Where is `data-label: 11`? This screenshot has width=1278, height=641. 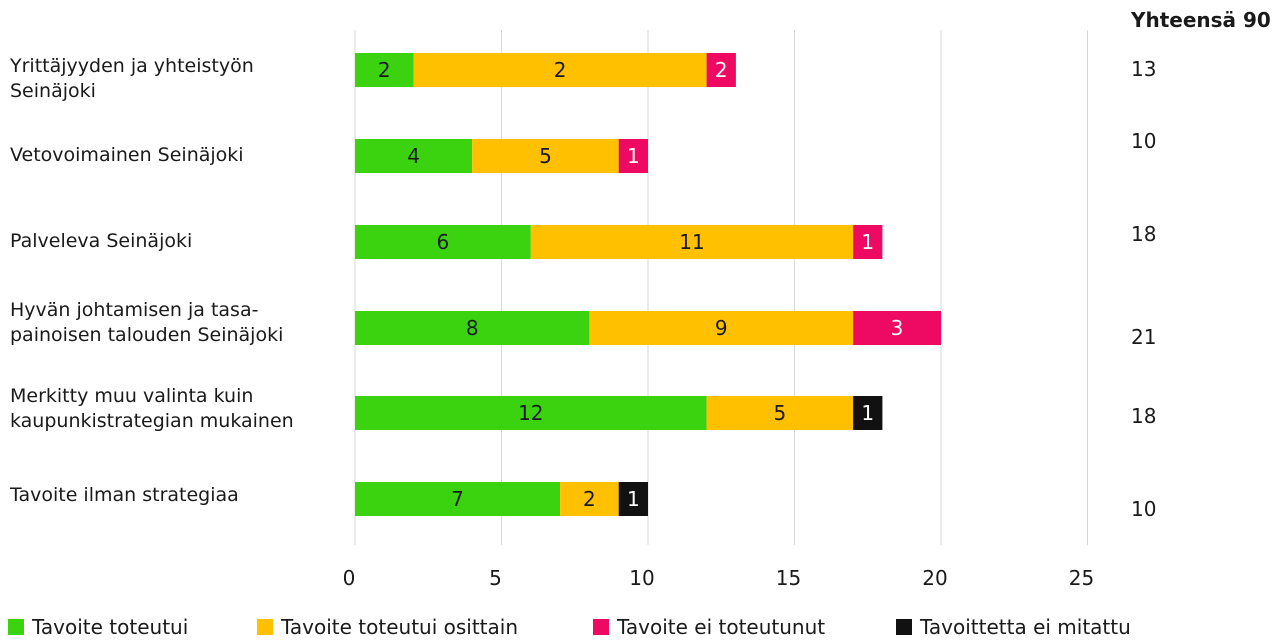
data-label: 11 is located at coordinates (691, 242).